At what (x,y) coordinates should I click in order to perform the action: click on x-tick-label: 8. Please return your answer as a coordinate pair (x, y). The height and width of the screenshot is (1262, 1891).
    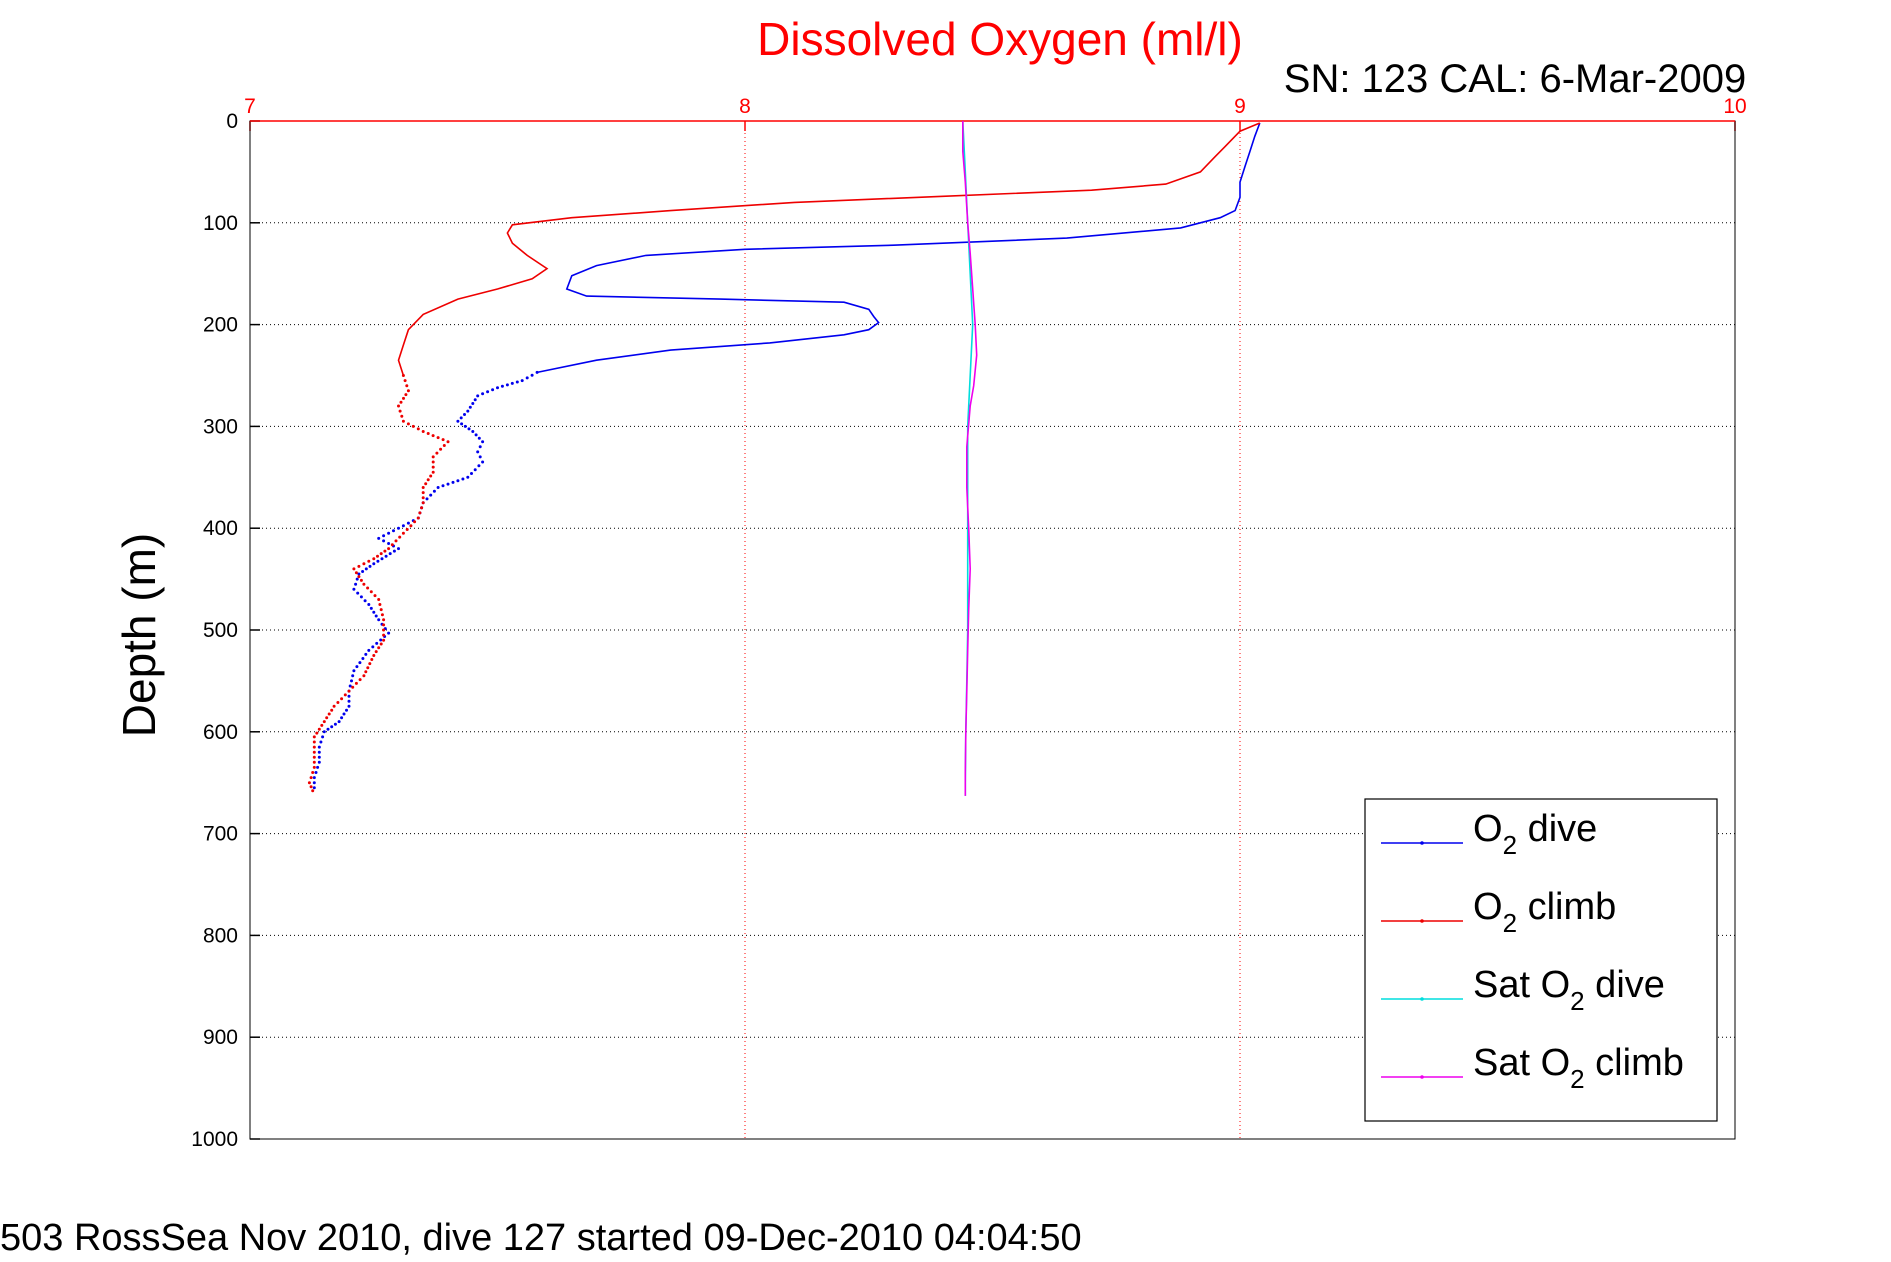
    Looking at the image, I should click on (745, 106).